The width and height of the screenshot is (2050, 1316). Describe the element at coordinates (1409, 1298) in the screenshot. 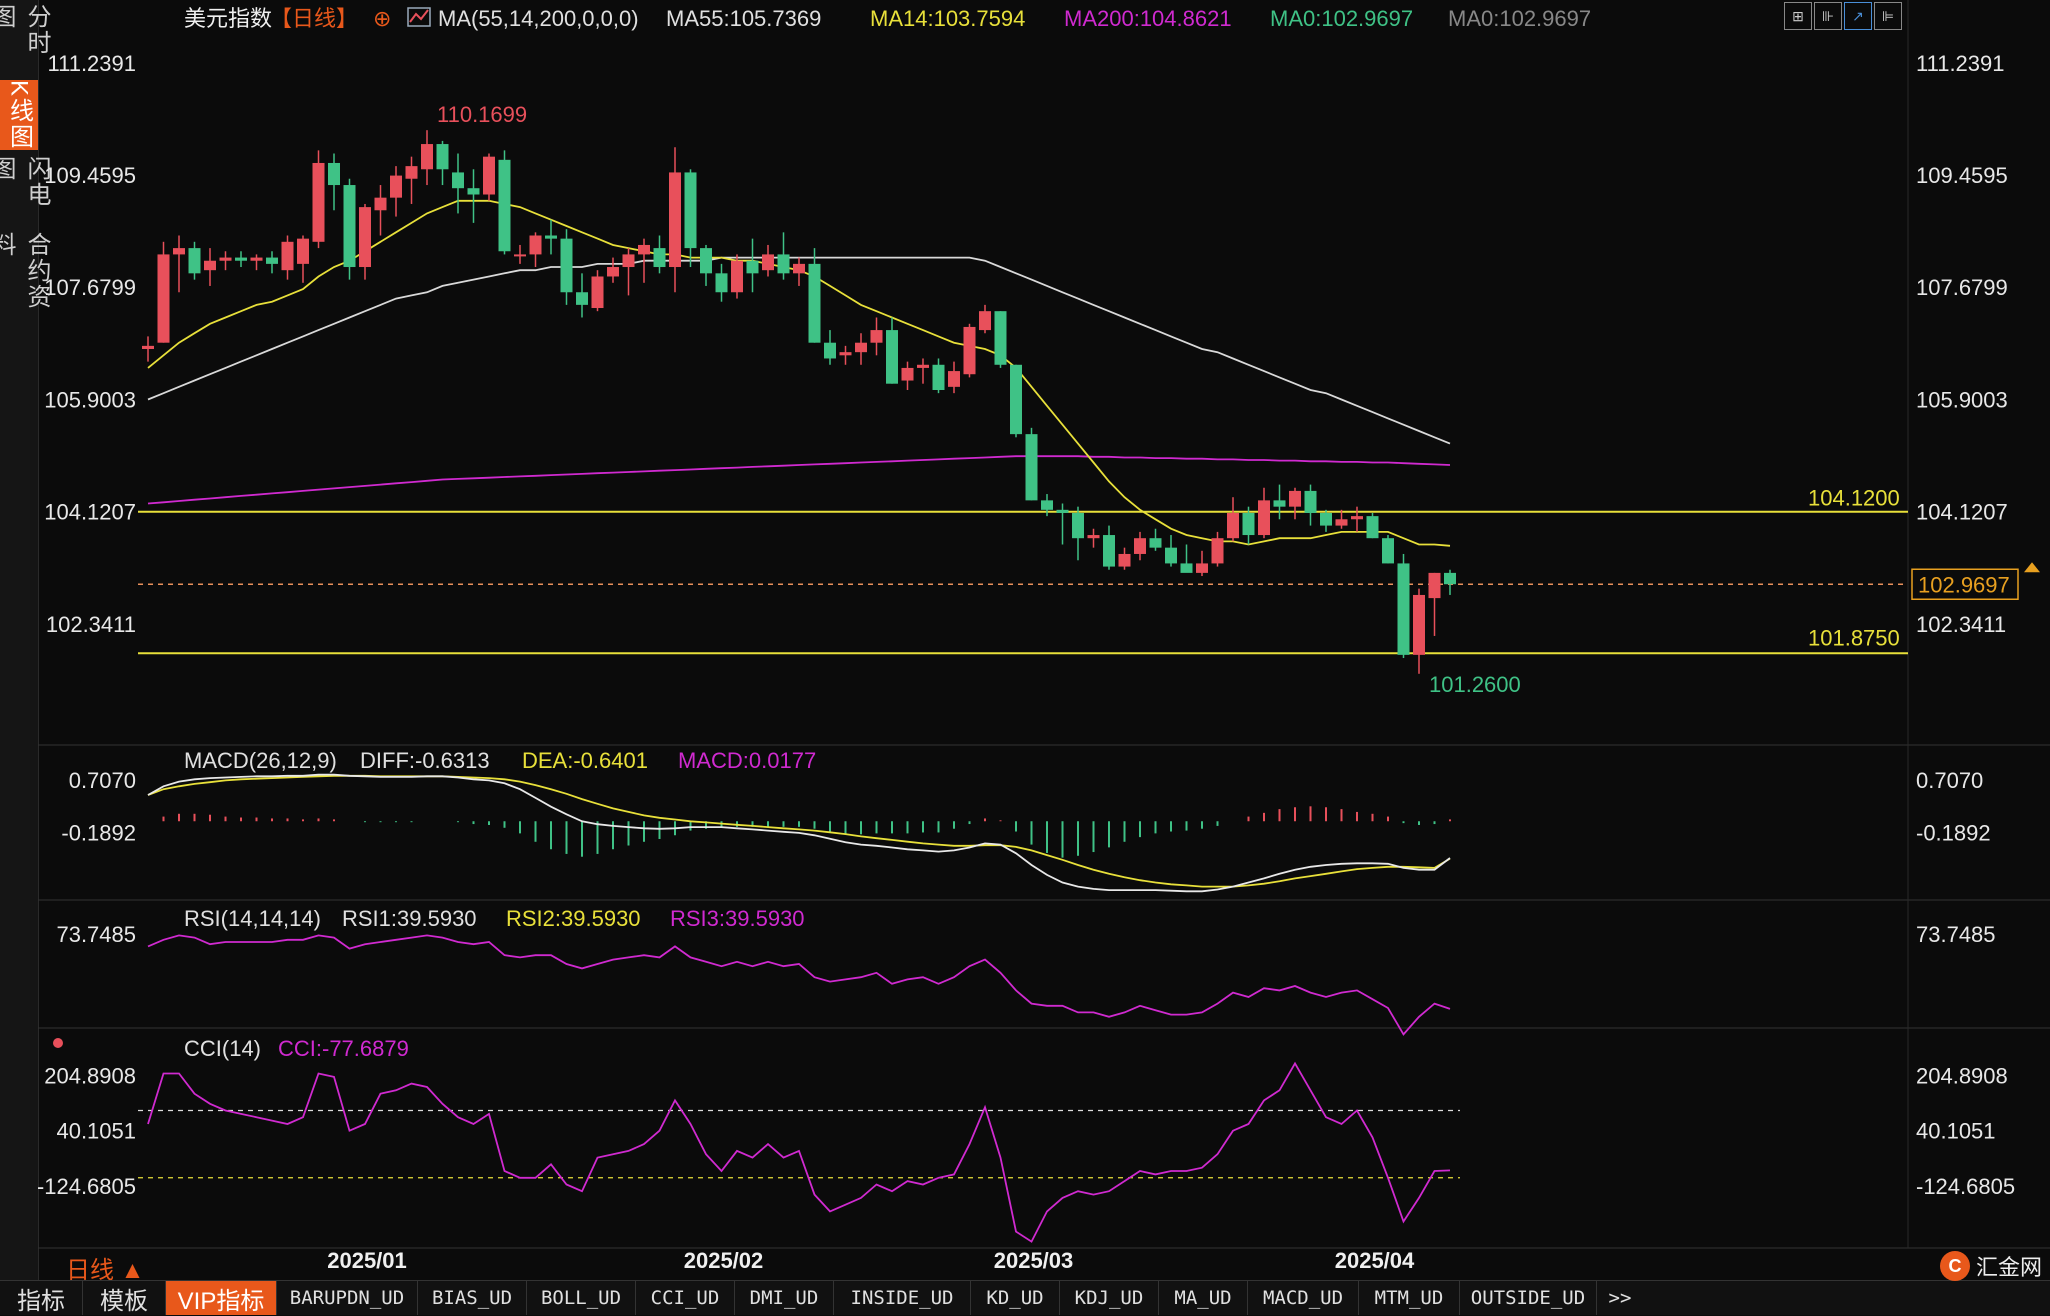

I see `indicator-mtm: MTM_UD` at that location.